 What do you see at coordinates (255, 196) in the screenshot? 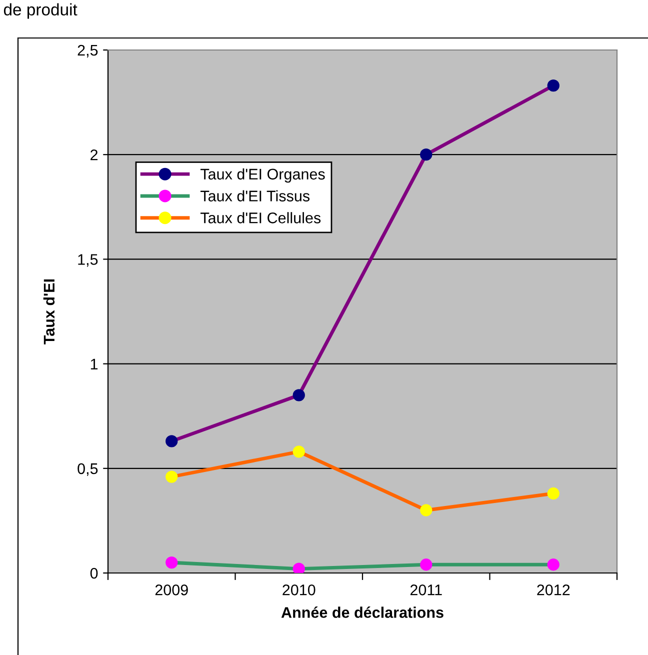
I see `legend-label: Taux d'EI Tissus` at bounding box center [255, 196].